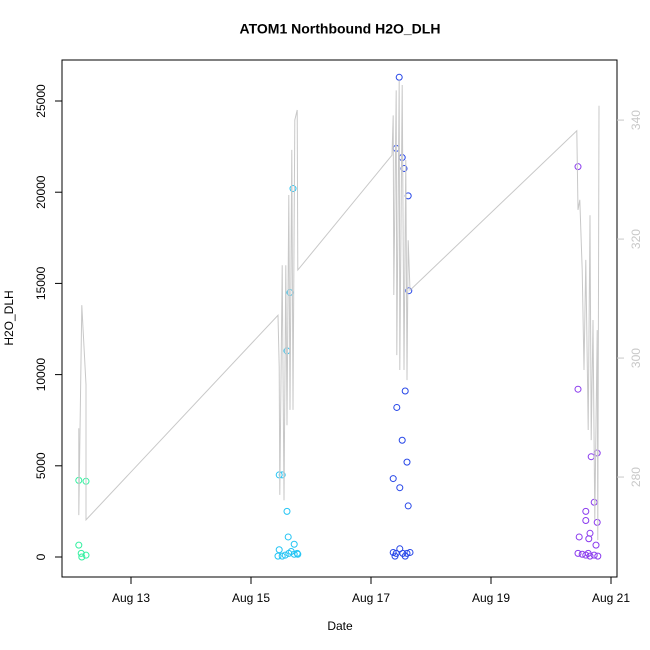  Describe the element at coordinates (41, 283) in the screenshot. I see `y-tick-label: 15000` at that location.